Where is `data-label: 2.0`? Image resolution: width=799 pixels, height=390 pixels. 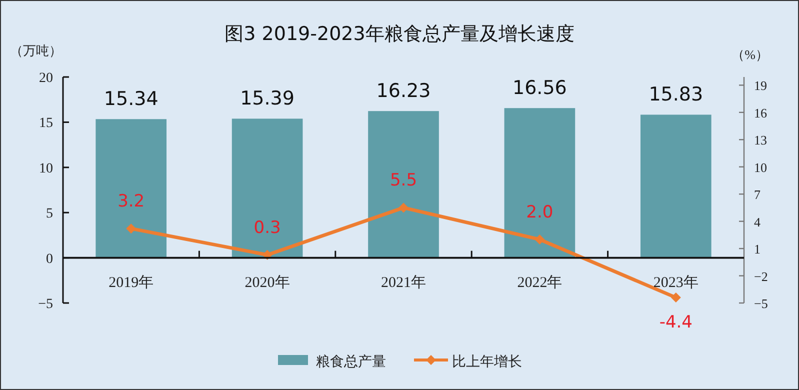 data-label: 2.0 is located at coordinates (540, 212).